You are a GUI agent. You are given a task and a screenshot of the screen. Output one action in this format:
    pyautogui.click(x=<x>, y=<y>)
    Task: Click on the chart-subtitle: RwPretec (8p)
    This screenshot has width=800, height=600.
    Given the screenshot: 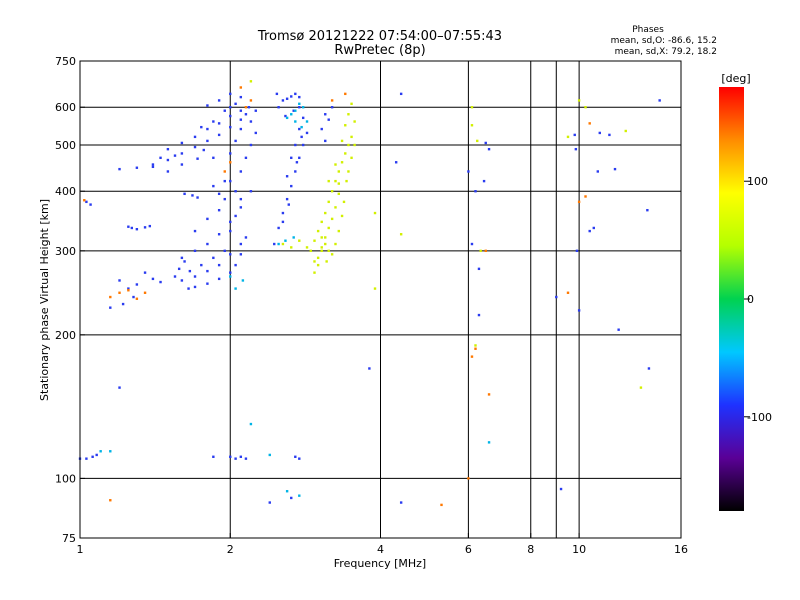 What is the action you would take?
    pyautogui.click(x=379, y=50)
    